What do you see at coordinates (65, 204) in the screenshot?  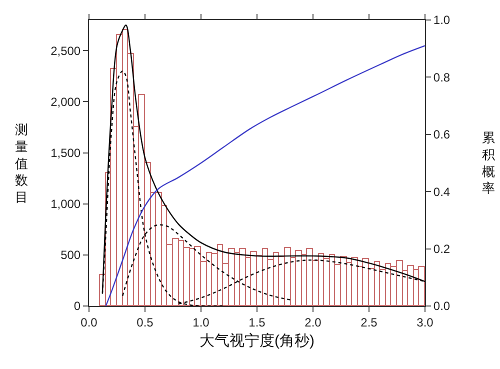 I see `y-tick-label: 1,000` at bounding box center [65, 204].